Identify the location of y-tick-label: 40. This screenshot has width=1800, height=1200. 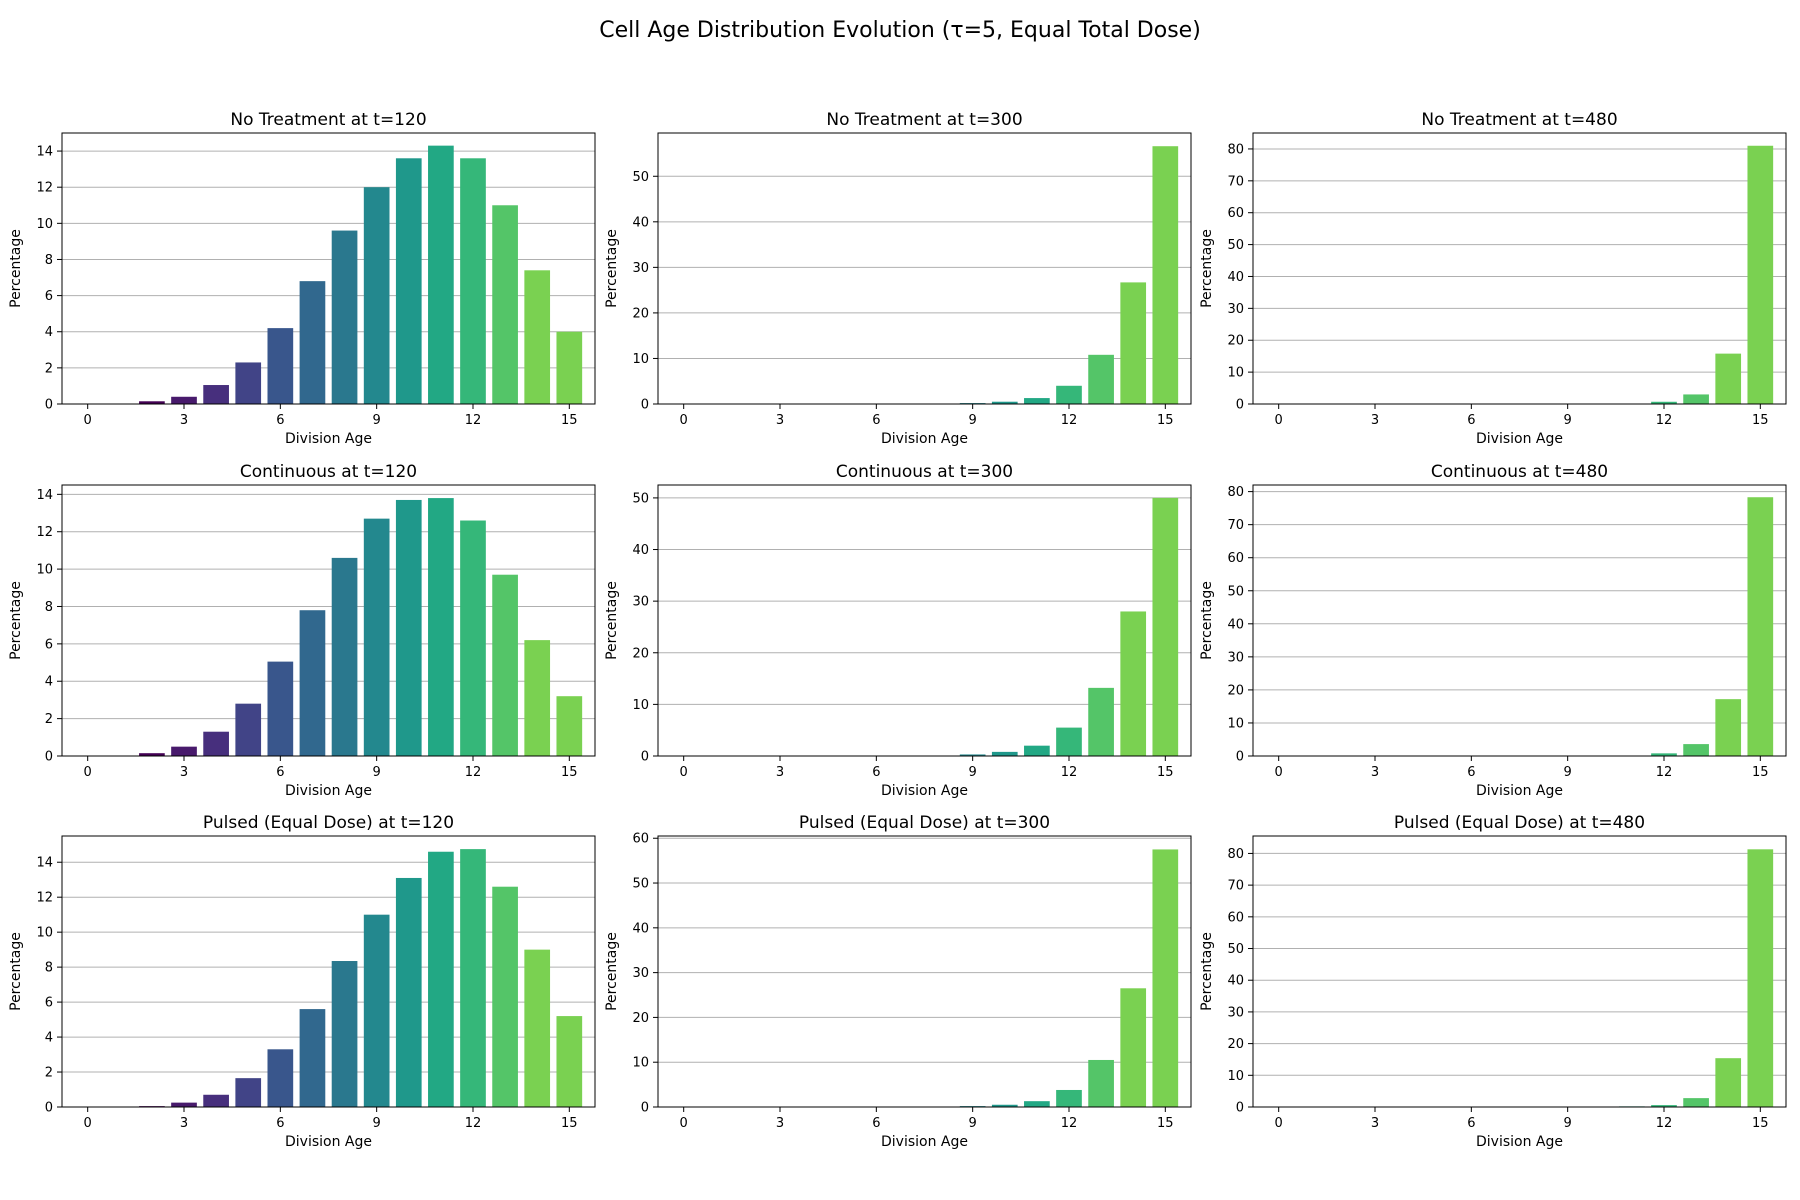
(640, 928).